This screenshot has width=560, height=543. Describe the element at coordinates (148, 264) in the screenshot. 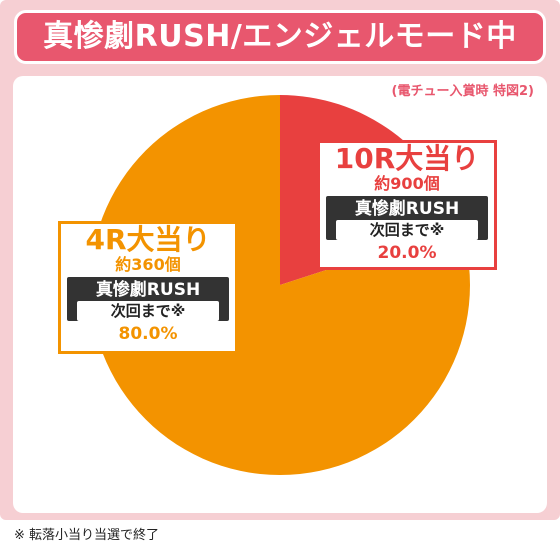

I see `label-4r-count: 約360個` at that location.